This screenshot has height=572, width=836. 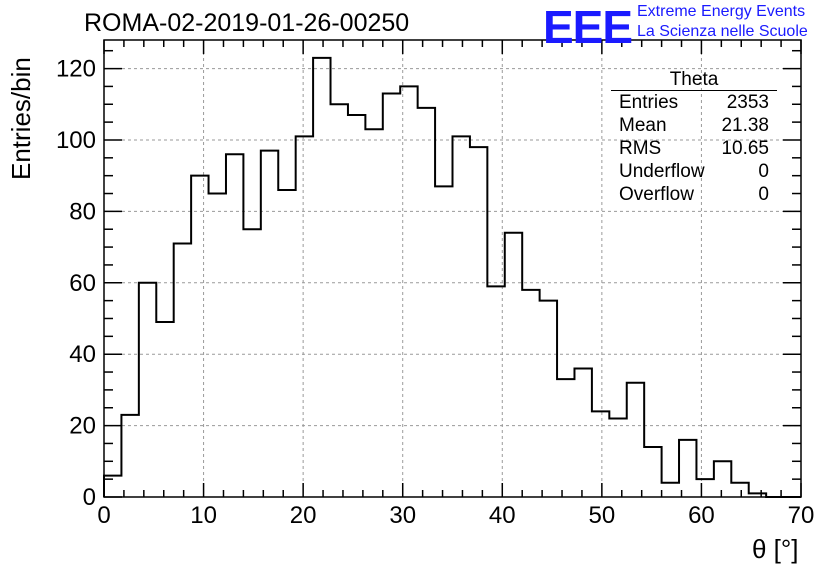 I want to click on stats-title: Theta, so click(x=694, y=80).